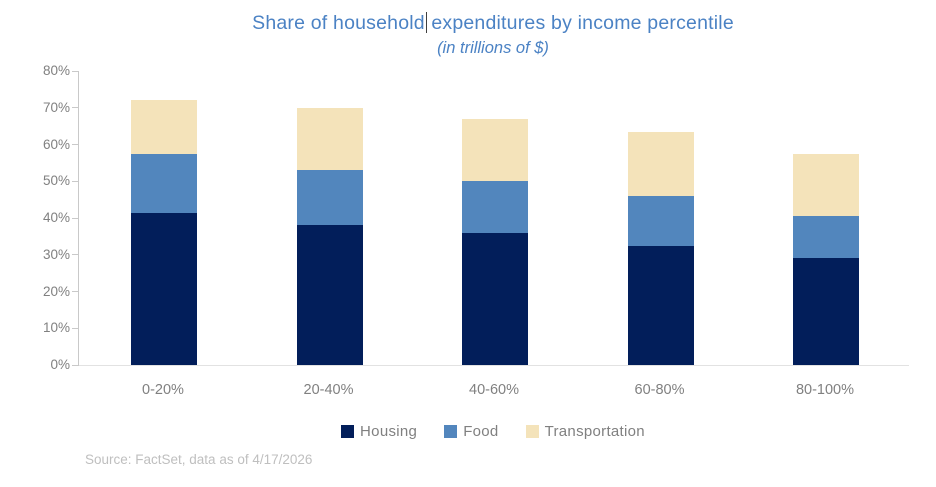 The width and height of the screenshot is (936, 487). I want to click on bar-segment-housing-80-100%, so click(826, 311).